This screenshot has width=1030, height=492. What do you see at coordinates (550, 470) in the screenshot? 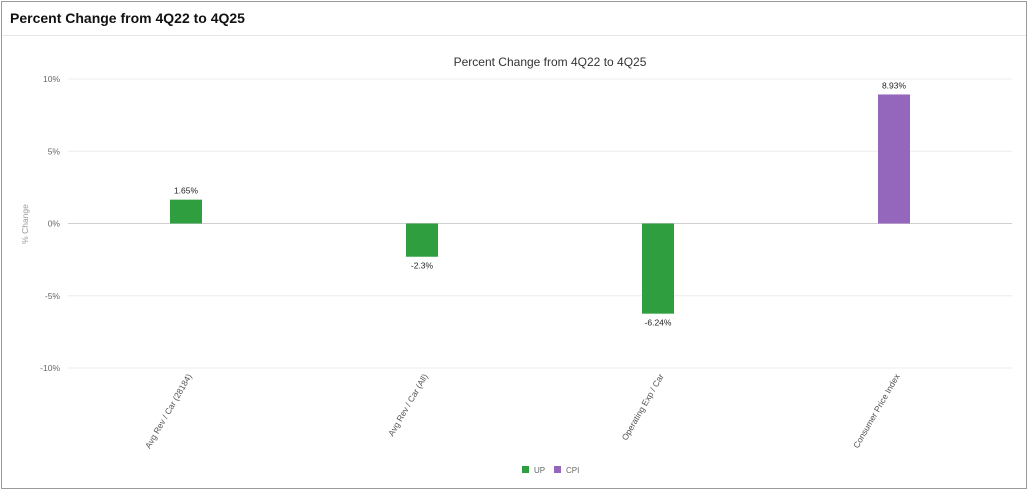
I see `legend: UP CPI` at bounding box center [550, 470].